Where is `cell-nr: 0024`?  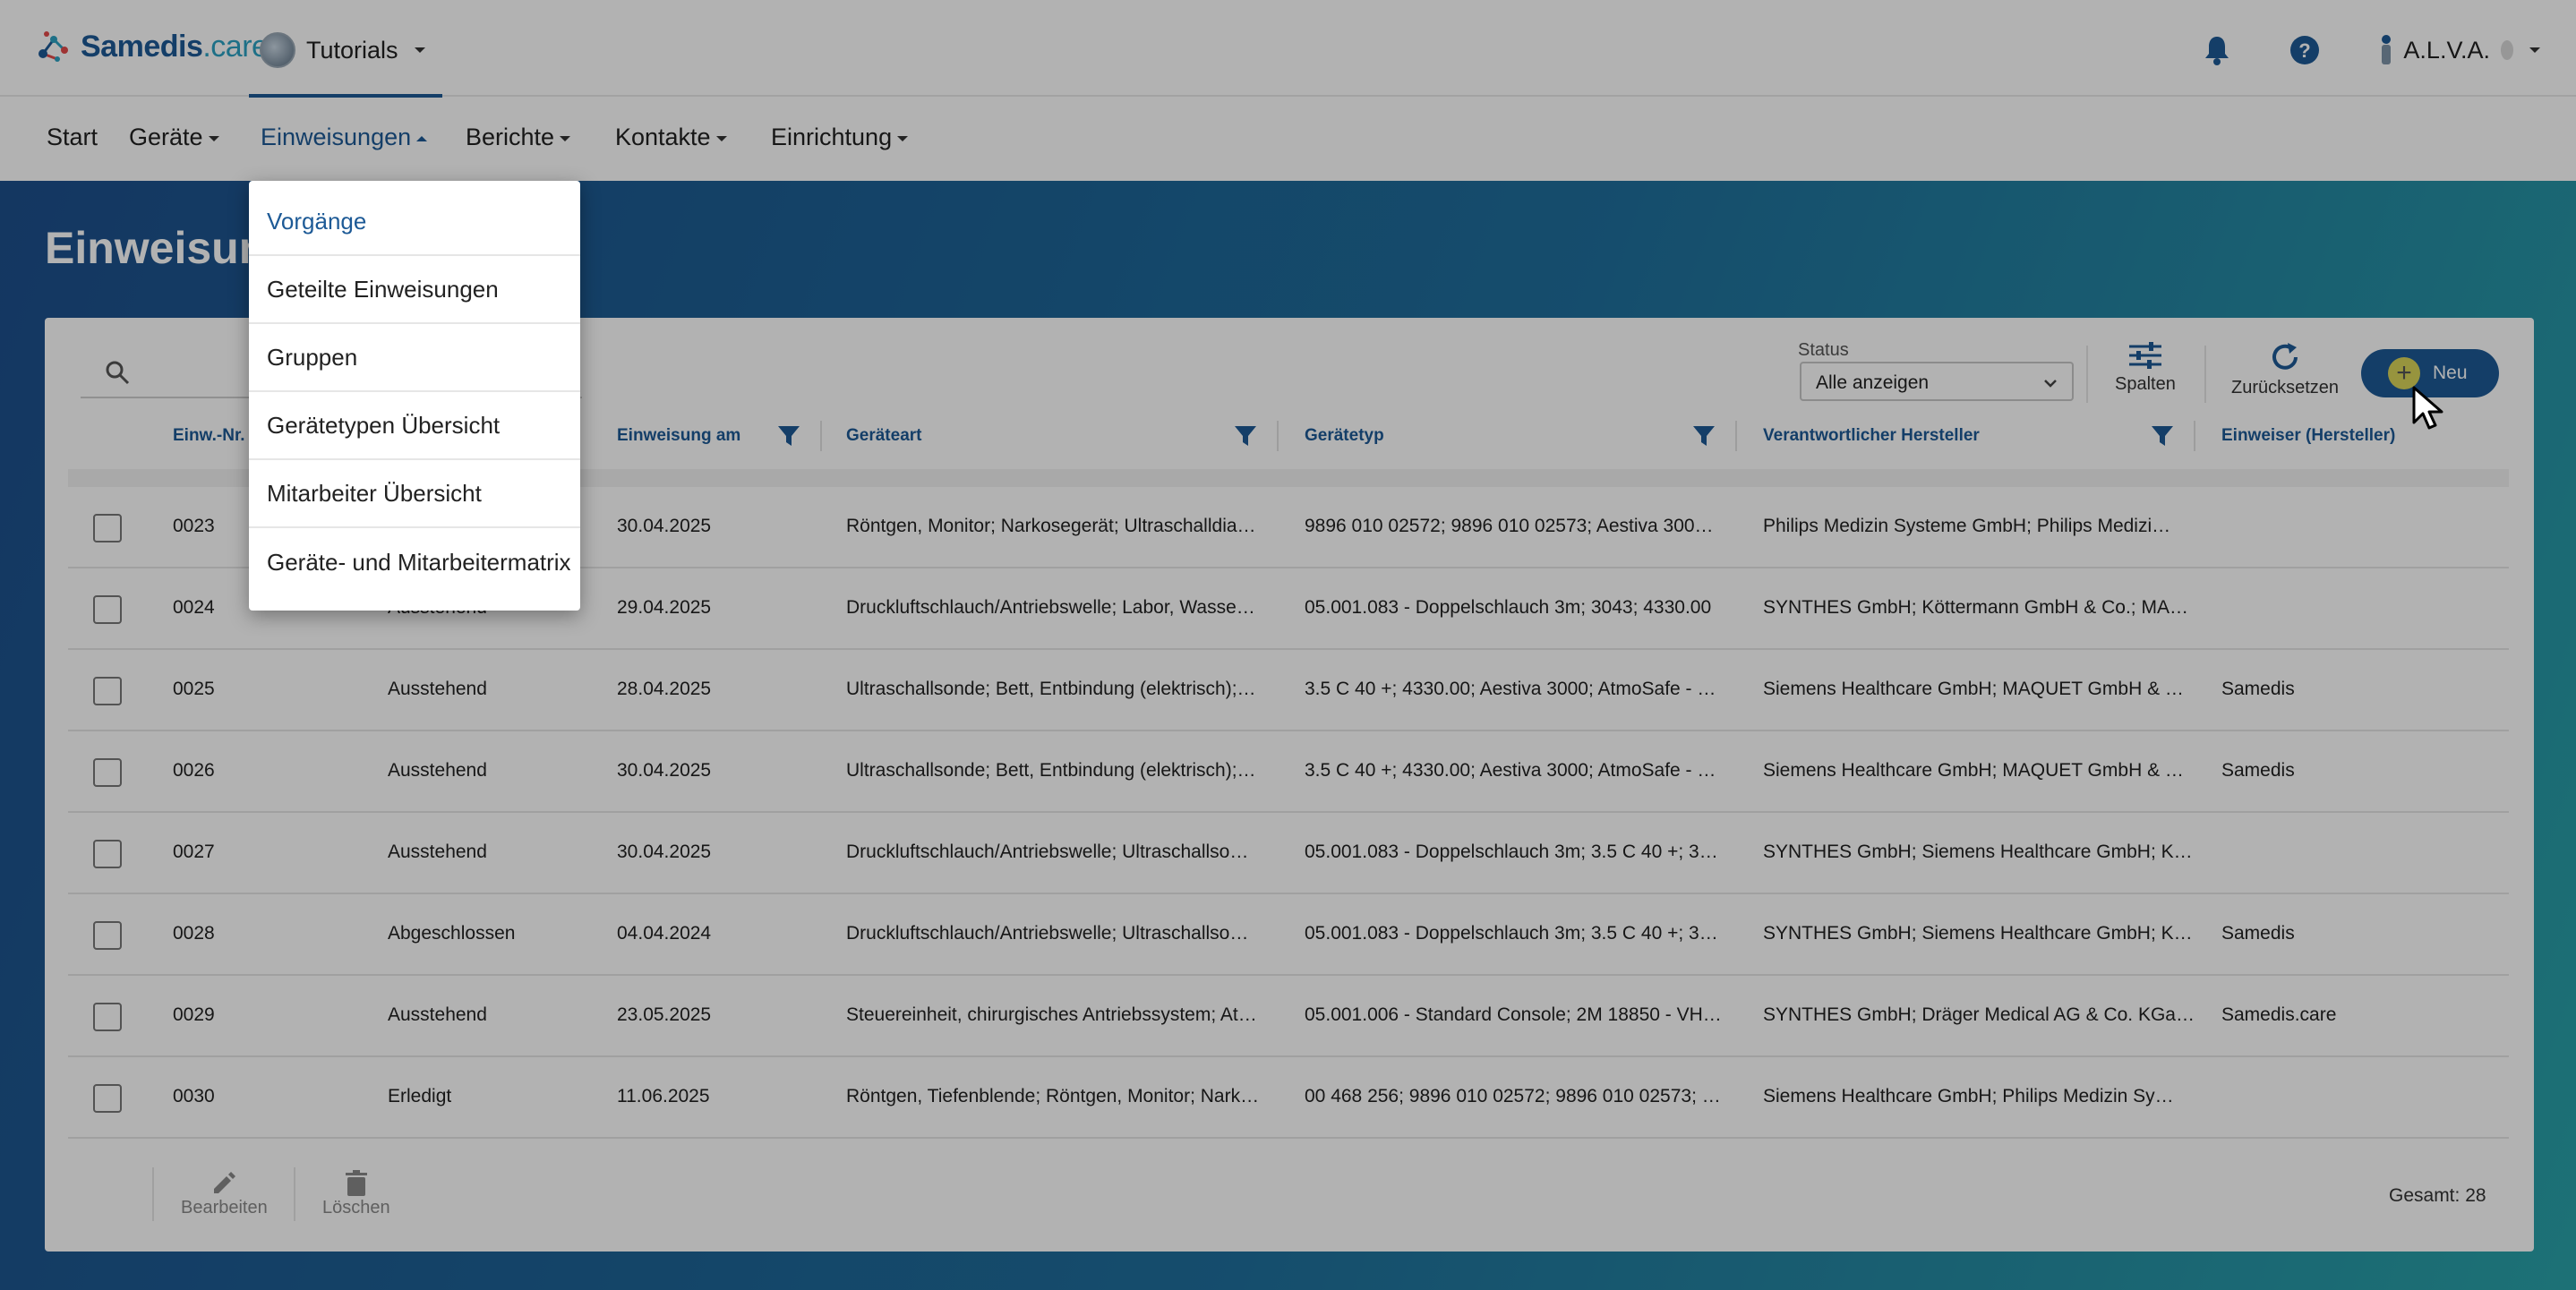 cell-nr: 0024 is located at coordinates (194, 607).